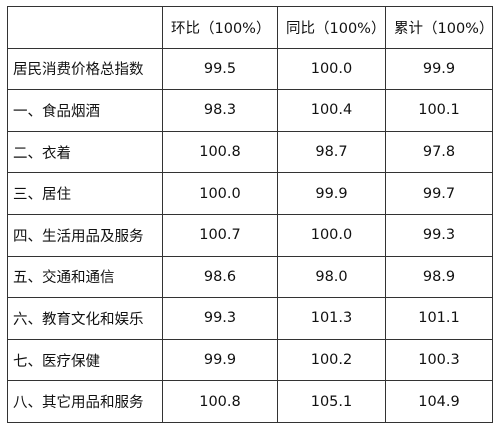  What do you see at coordinates (85, 235) in the screenshot?
I see `row-label: 四、生活用品及服务` at bounding box center [85, 235].